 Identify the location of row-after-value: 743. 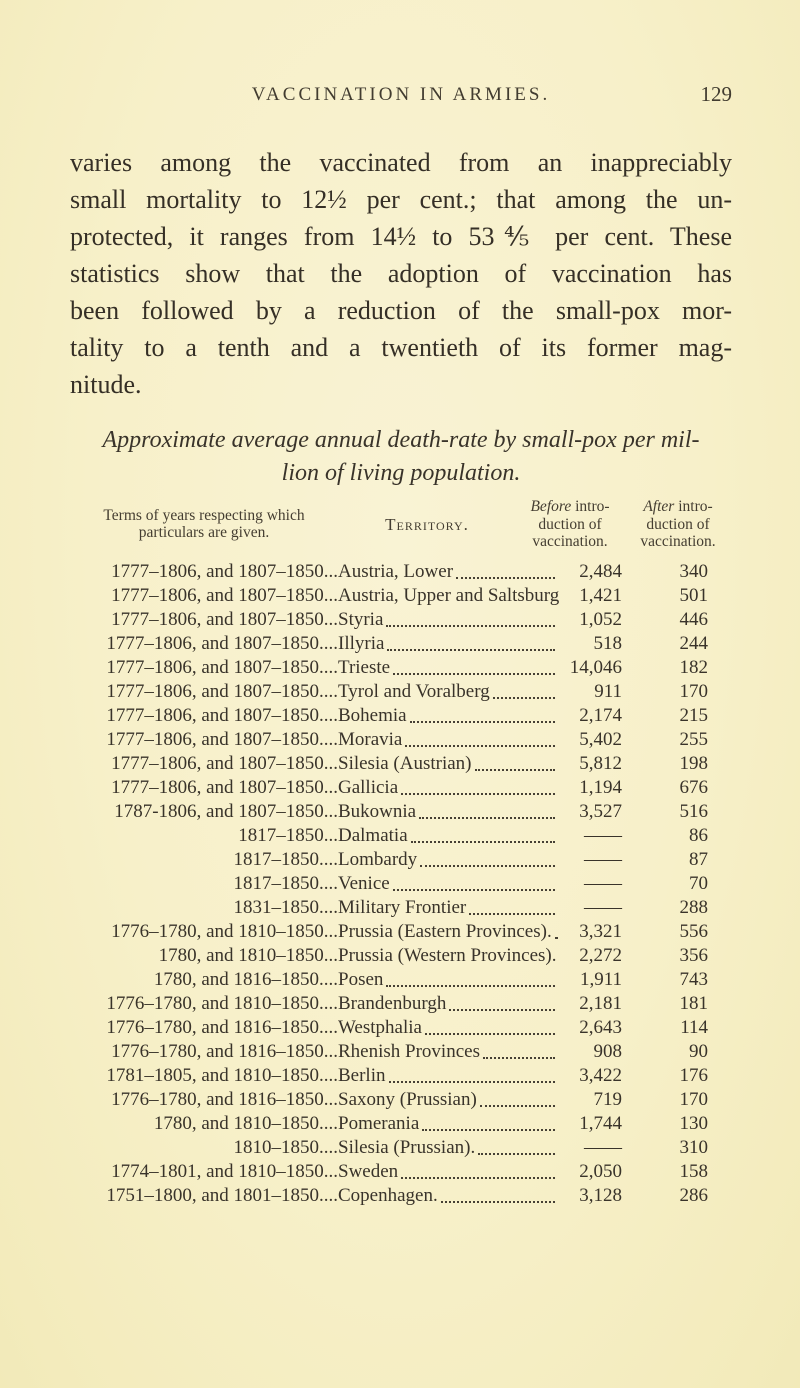
(694, 979).